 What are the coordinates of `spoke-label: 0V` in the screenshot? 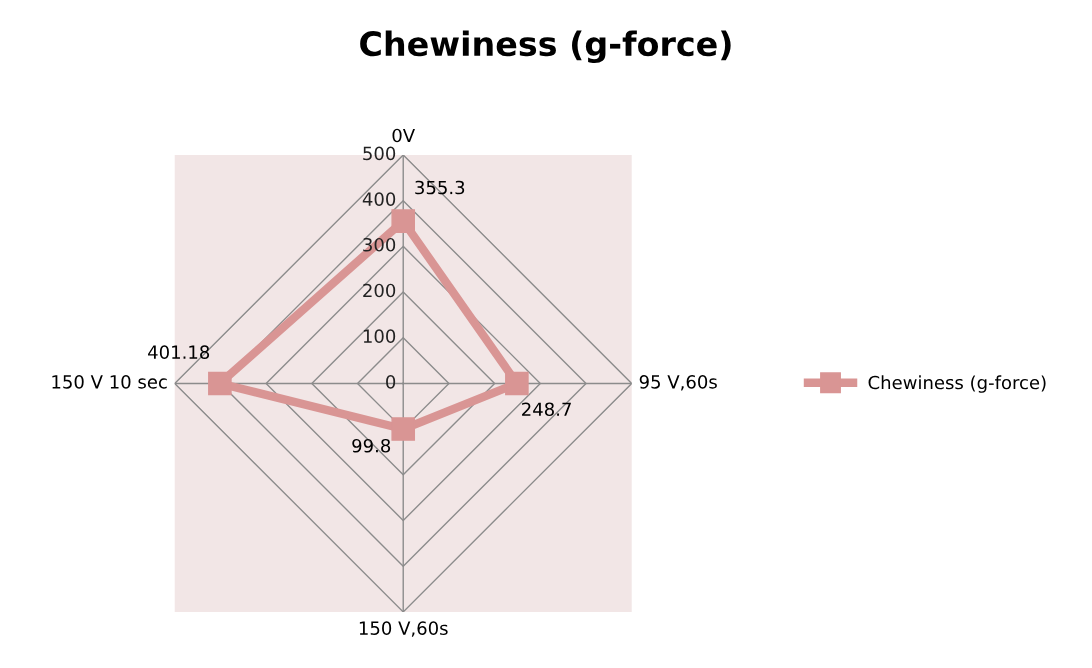 It's located at (403, 135).